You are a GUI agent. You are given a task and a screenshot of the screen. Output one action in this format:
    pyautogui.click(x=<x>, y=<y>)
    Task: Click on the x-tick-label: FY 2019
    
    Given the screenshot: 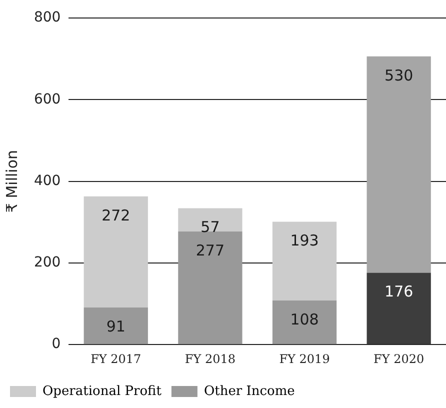 What is the action you would take?
    pyautogui.click(x=304, y=359)
    